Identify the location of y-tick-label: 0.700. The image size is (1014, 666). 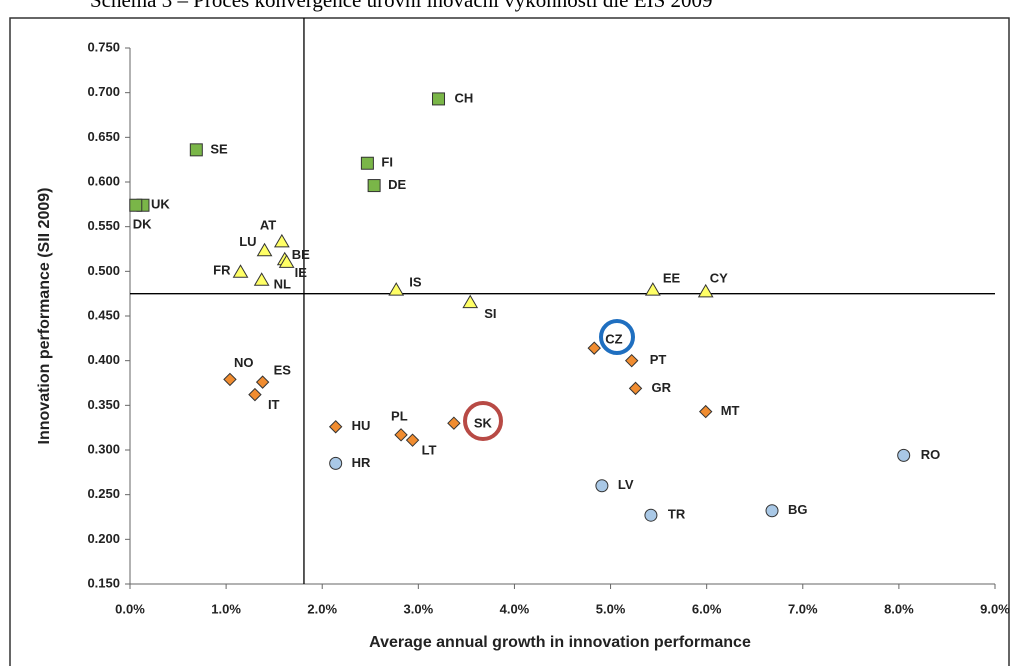
(103, 91).